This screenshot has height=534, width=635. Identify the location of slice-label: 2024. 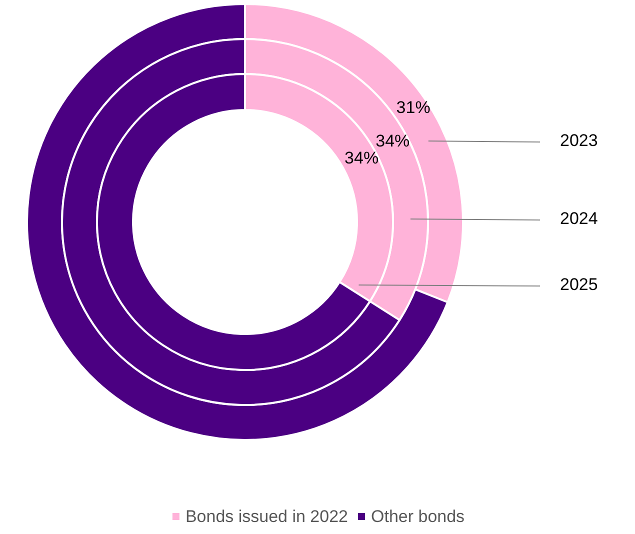
(579, 219).